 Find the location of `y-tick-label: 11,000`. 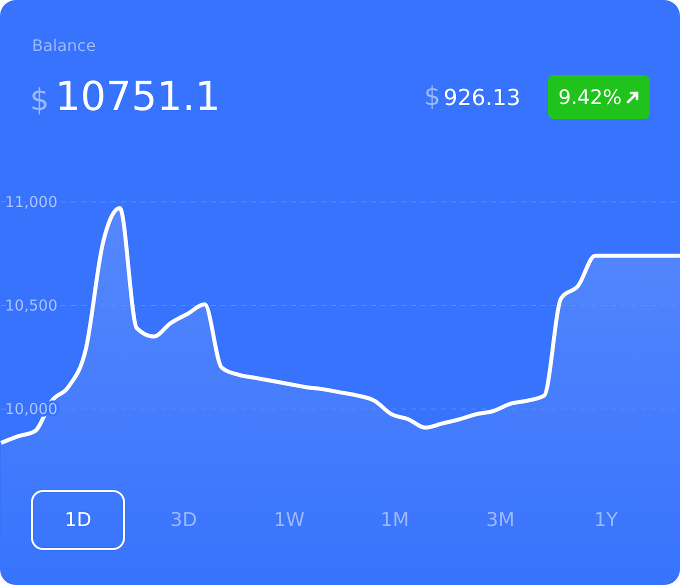

y-tick-label: 11,000 is located at coordinates (31, 201).